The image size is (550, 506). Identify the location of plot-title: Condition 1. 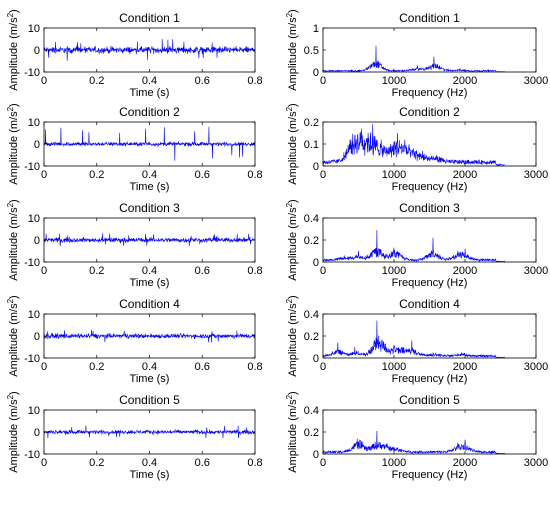
(149, 18).